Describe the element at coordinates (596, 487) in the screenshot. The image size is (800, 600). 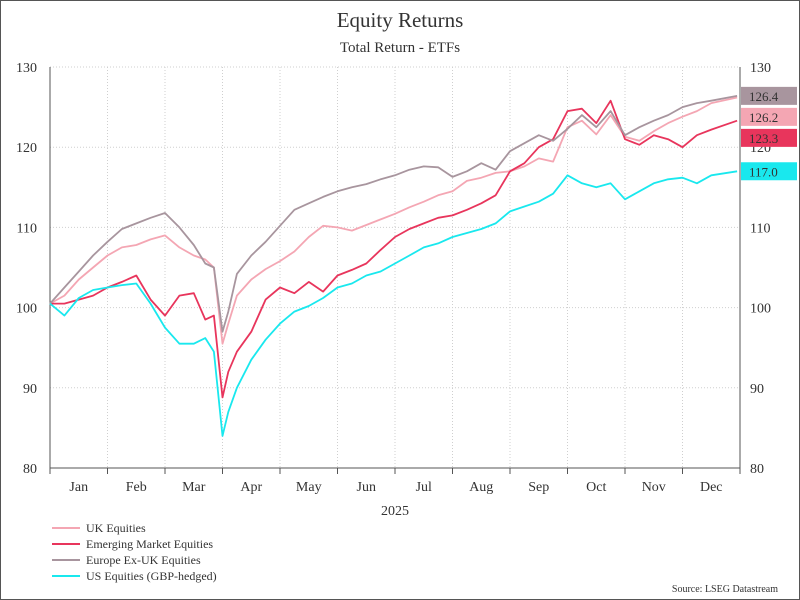
I see `x-tick-label: Oct` at that location.